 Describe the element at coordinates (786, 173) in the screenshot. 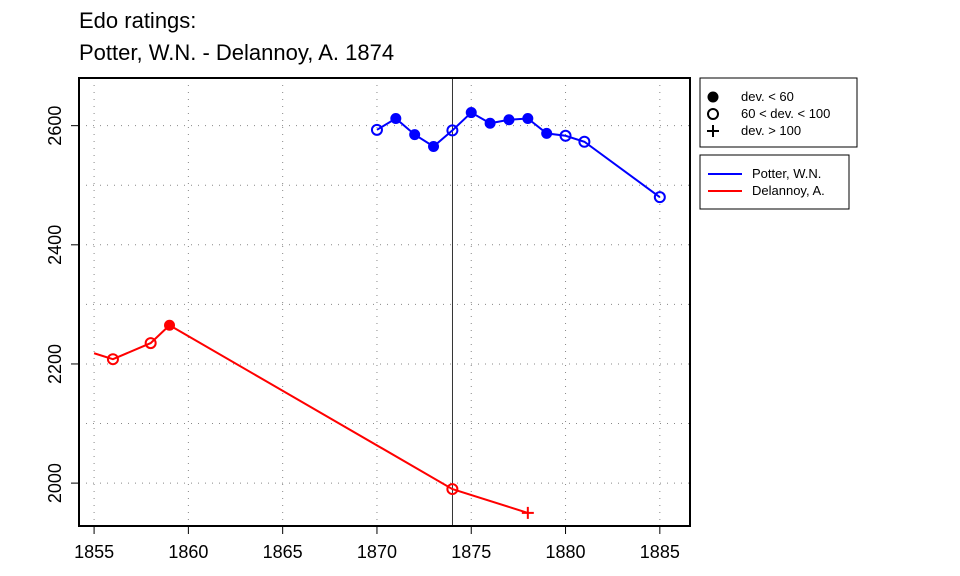

I see `legend-label: Potter, W.N.` at that location.